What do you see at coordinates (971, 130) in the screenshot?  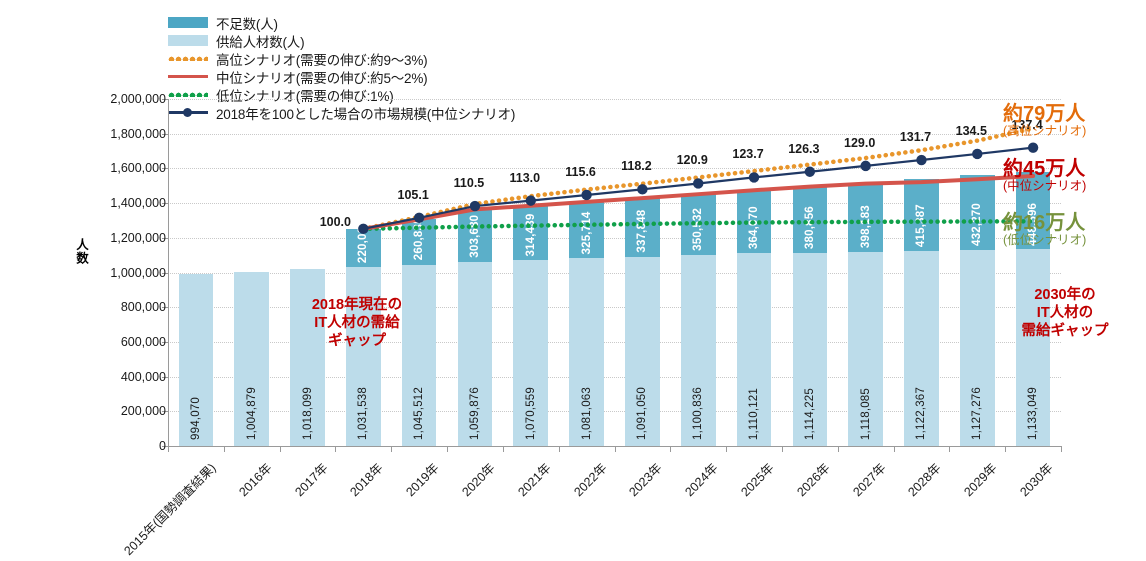 I see `index-value-label: 134.5` at bounding box center [971, 130].